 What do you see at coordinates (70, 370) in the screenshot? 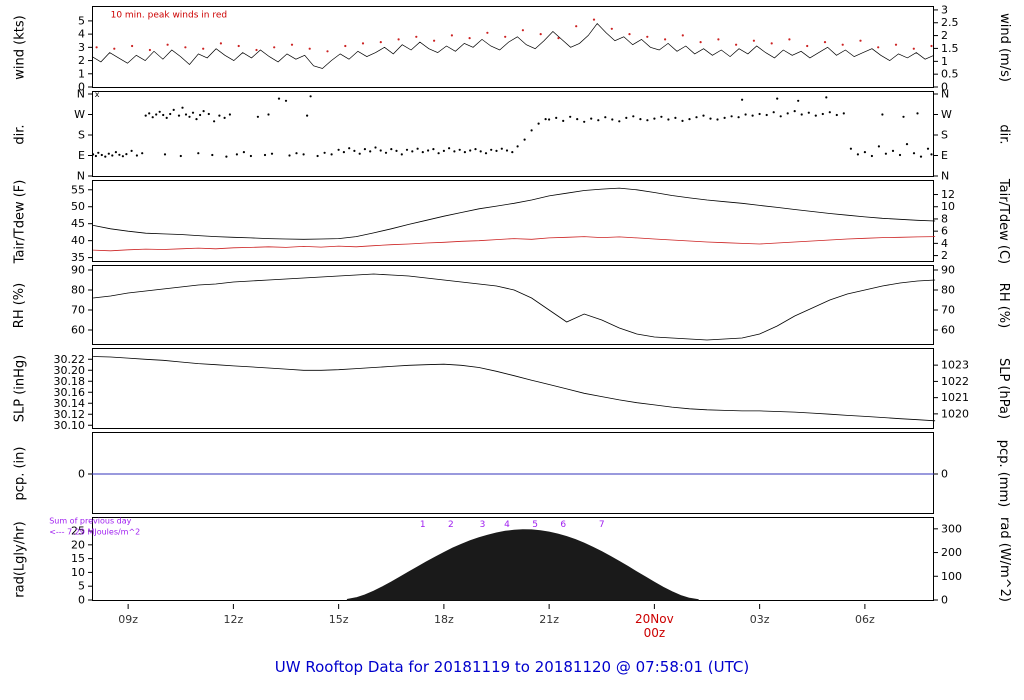
I see `svg-text: 30.20` at bounding box center [70, 370].